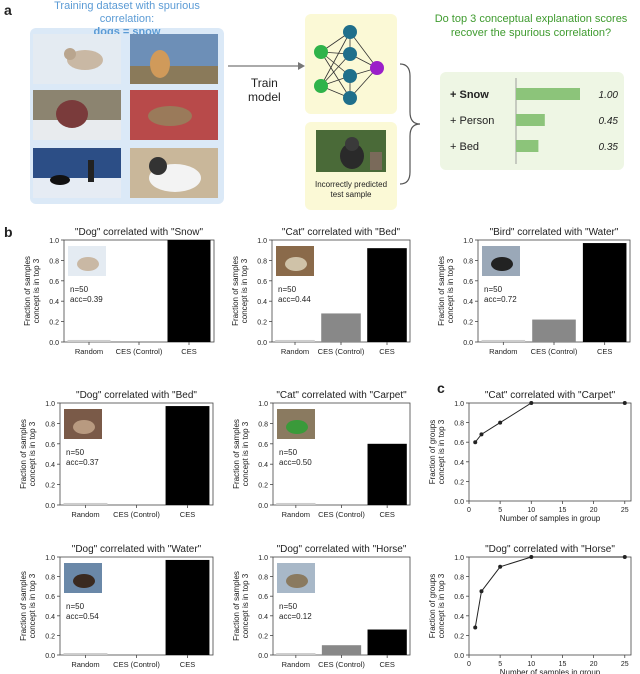 The width and height of the screenshot is (640, 674). I want to click on photo-dog-bed, so click(83, 424).